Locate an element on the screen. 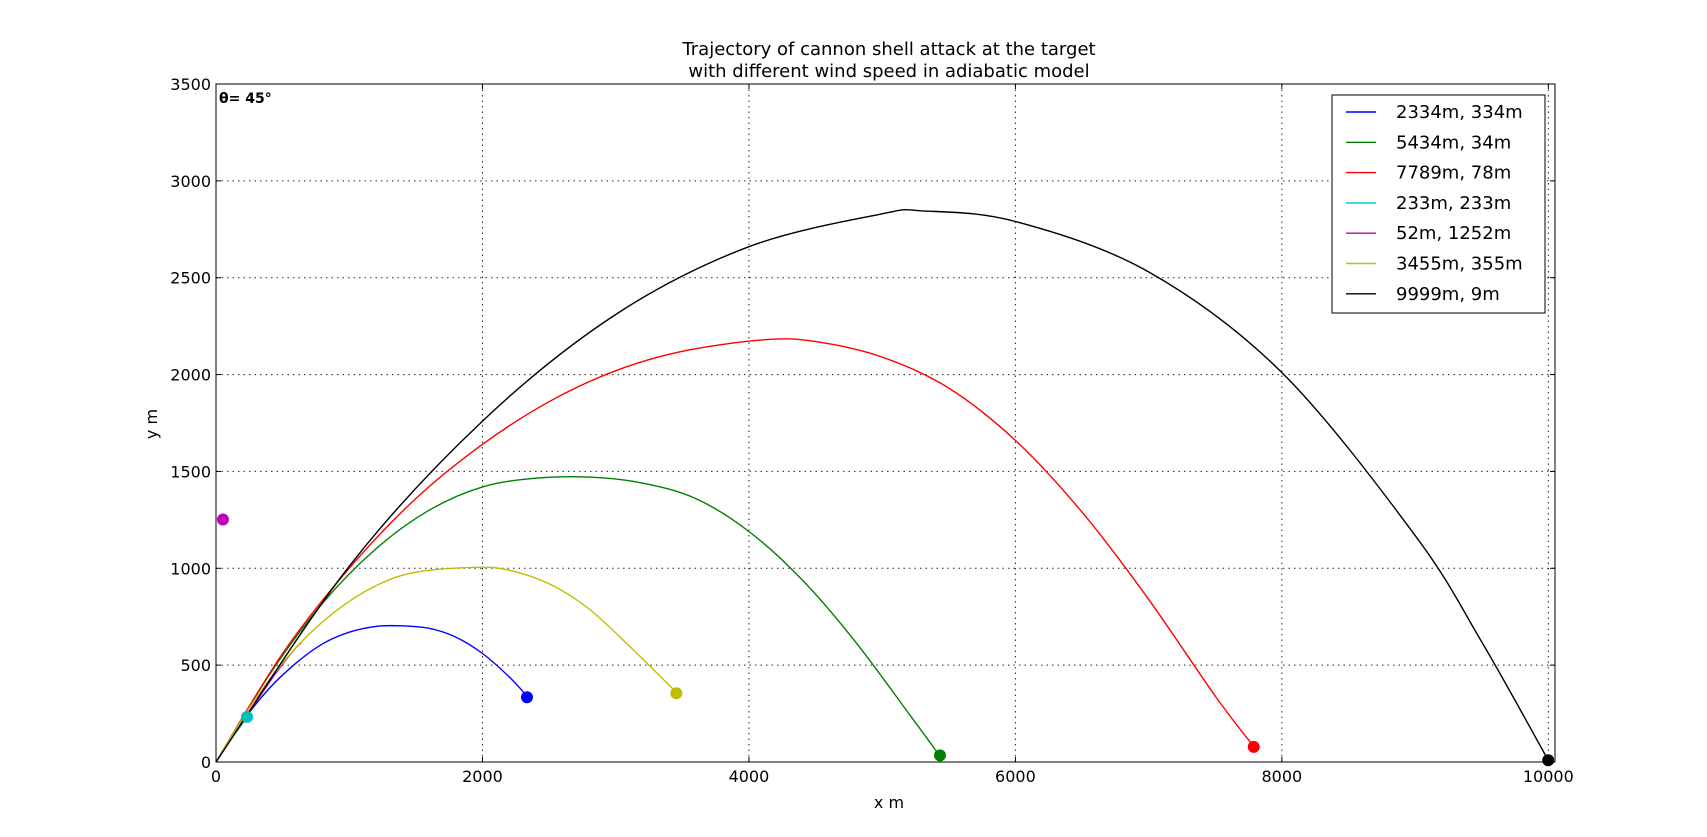 This screenshot has height=837, width=1707. legend-label-2: 5434m, 34m is located at coordinates (1453, 142).